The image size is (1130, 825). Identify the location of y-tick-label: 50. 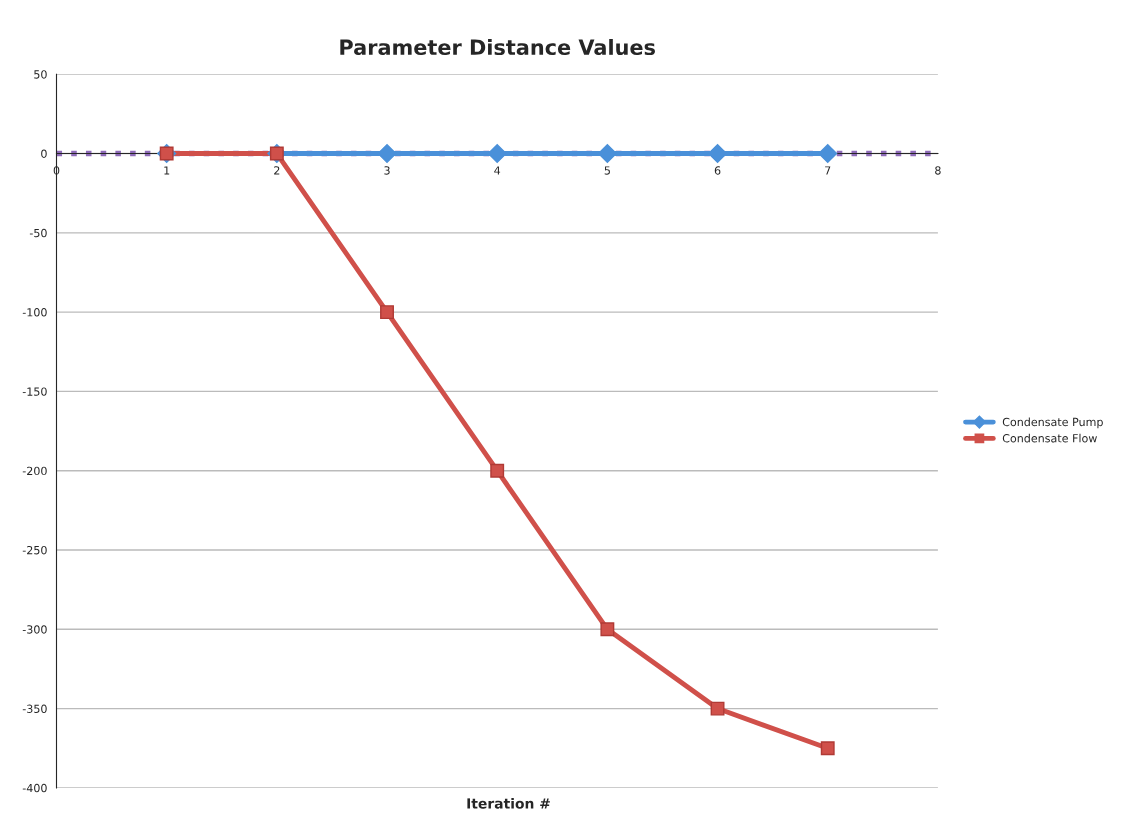
(40, 74).